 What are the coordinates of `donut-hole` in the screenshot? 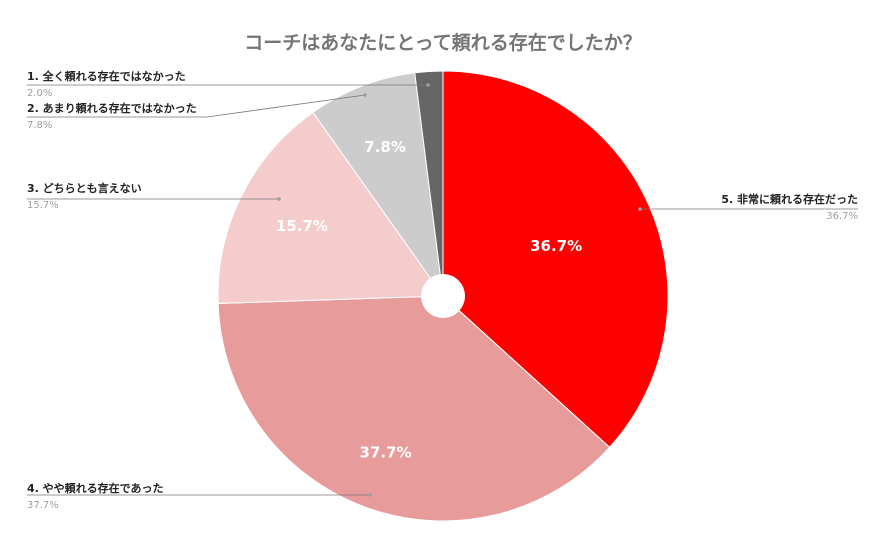 It's located at (443, 296).